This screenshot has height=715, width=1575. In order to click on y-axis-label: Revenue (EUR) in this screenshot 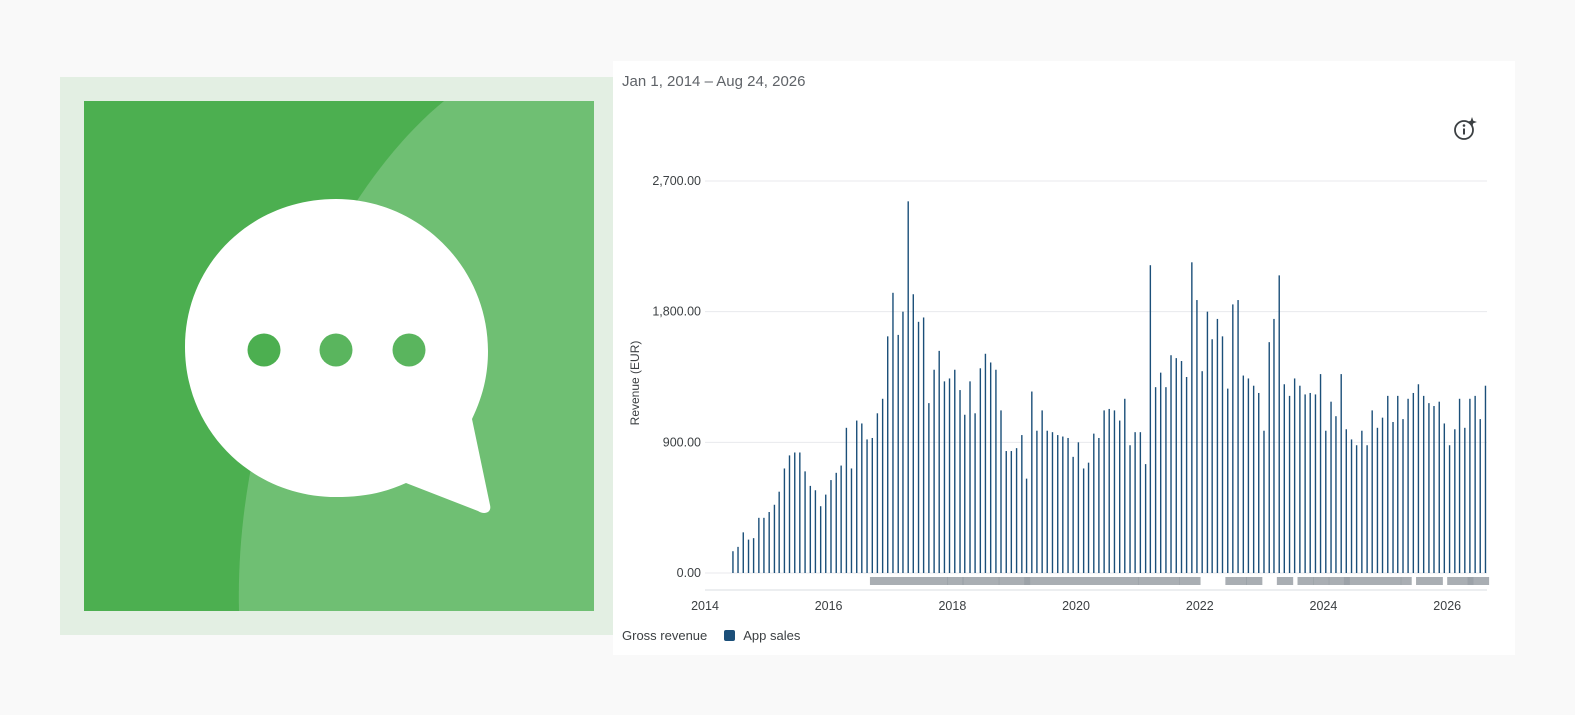, I will do `click(635, 383)`.